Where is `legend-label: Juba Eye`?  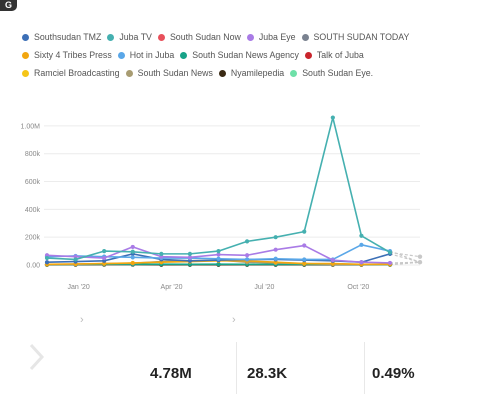 legend-label: Juba Eye is located at coordinates (277, 37).